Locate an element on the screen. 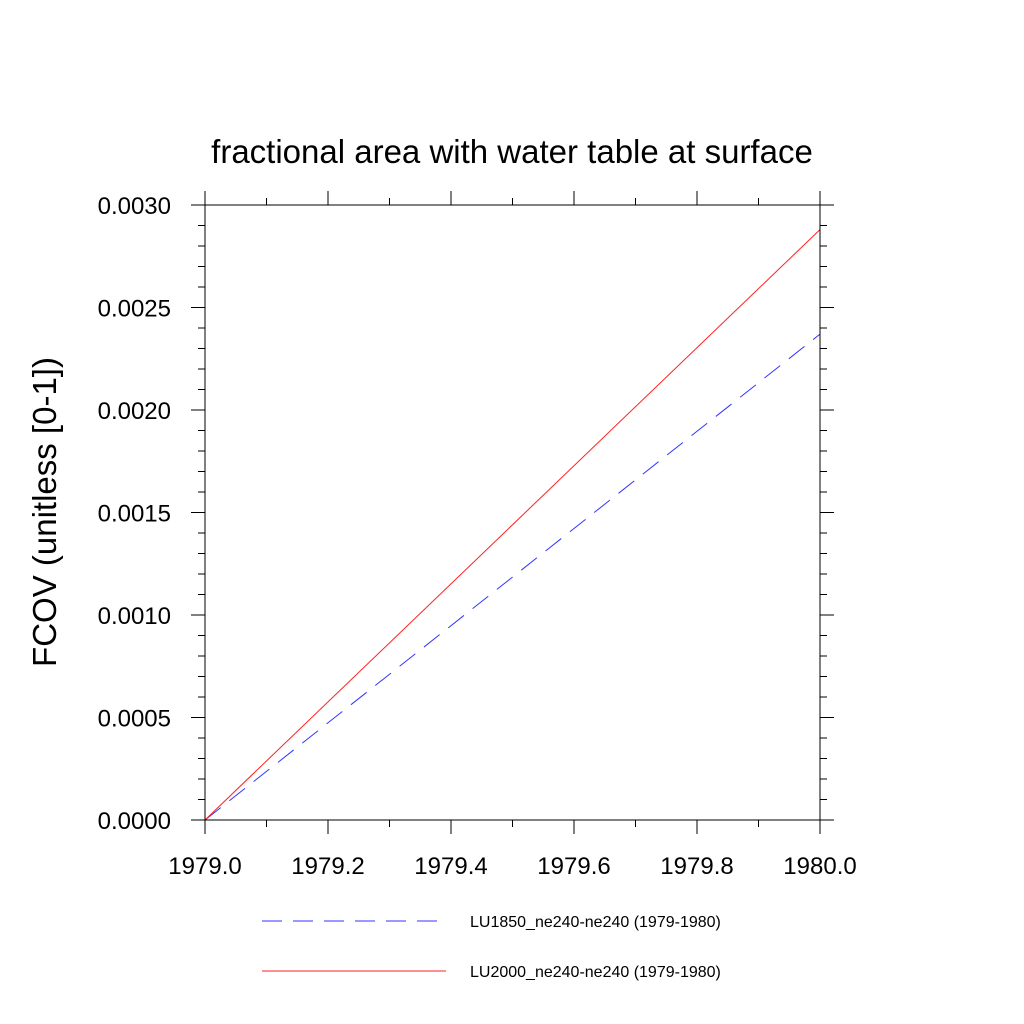  y-tick-label: 0.0020 is located at coordinates (134, 411).